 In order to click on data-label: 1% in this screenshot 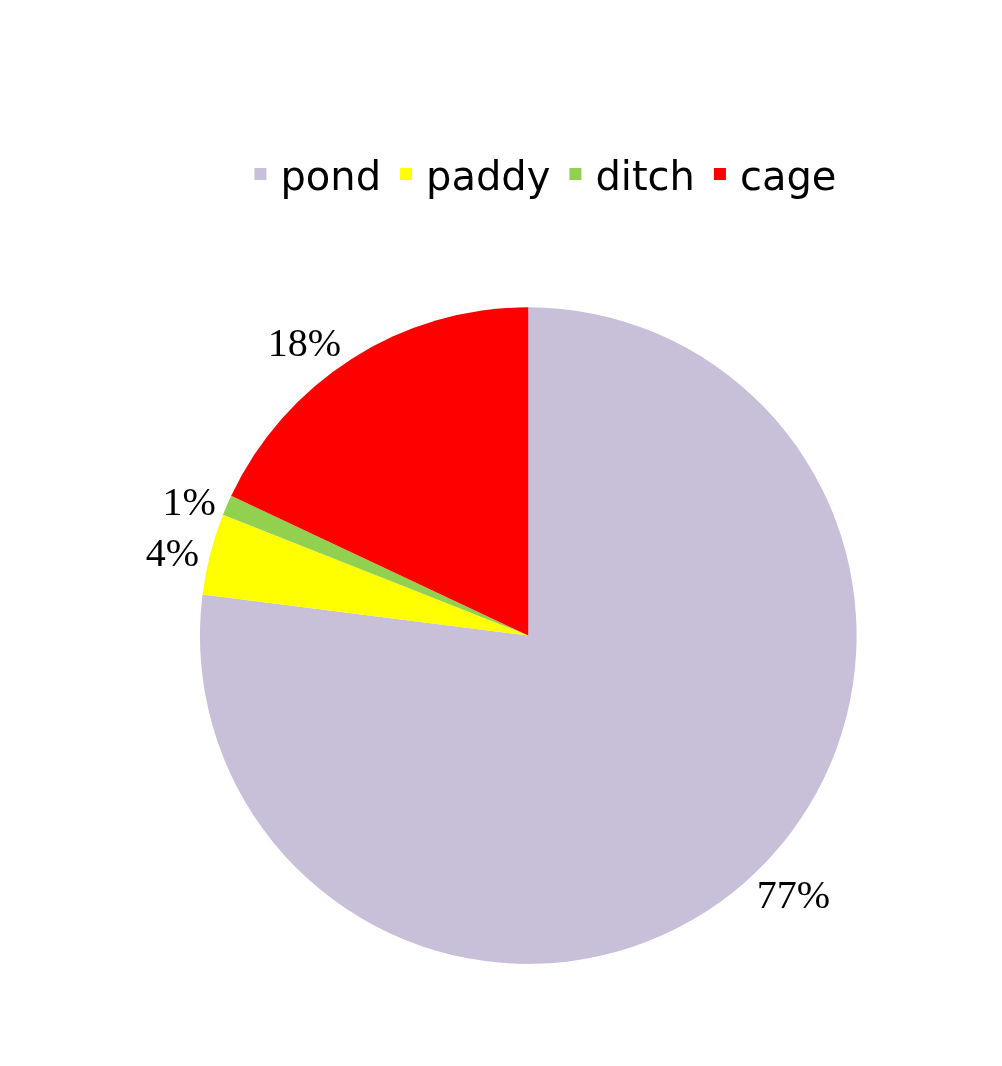, I will do `click(189, 502)`.